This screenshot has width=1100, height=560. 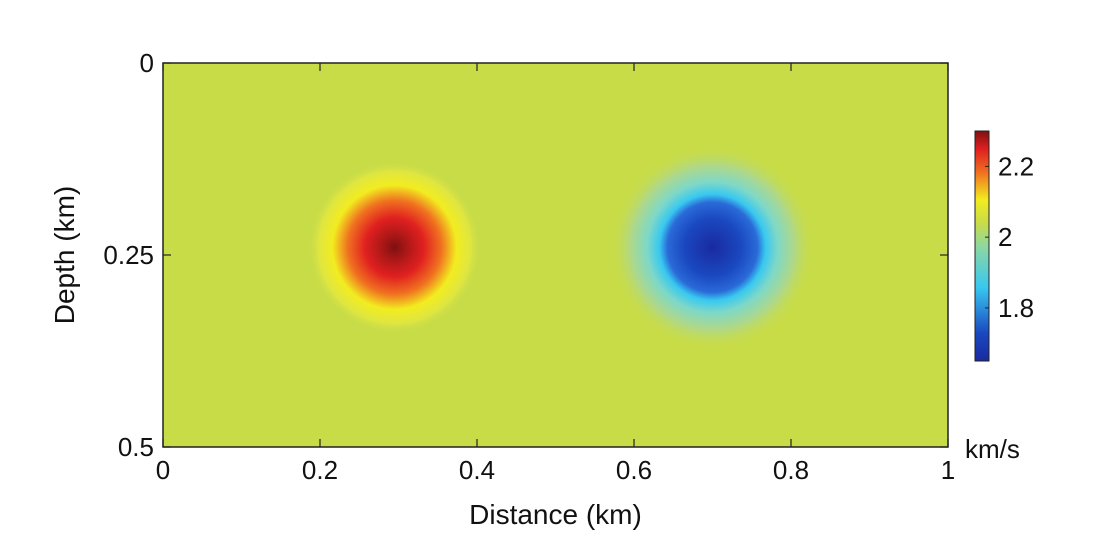 I want to click on colorbar-unit-label: km/s, so click(x=992, y=449).